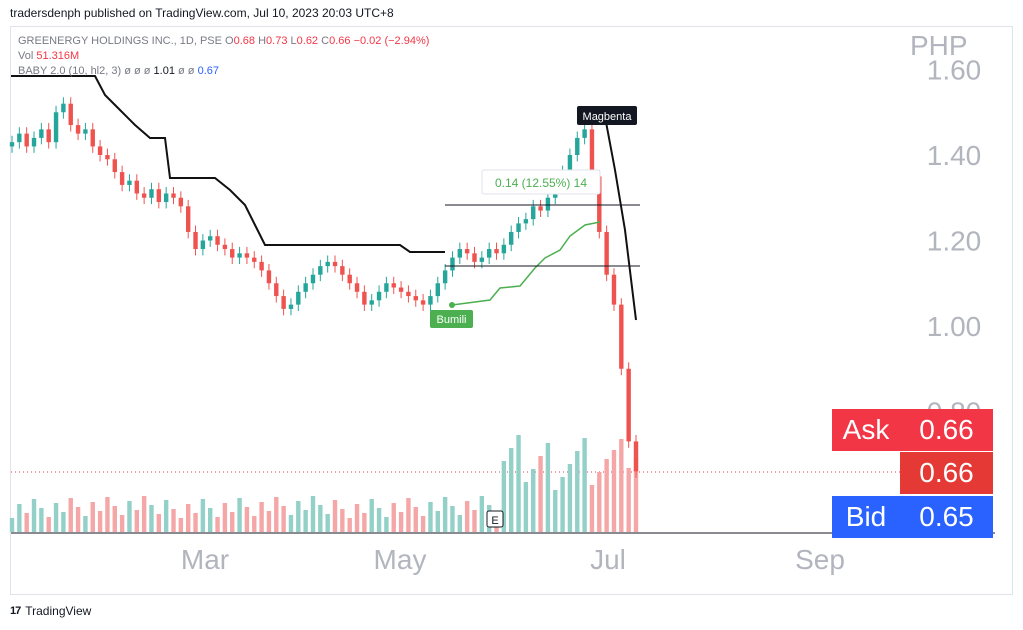 The image size is (1023, 630). Describe the element at coordinates (946, 430) in the screenshot. I see `ask-price: 0.66` at that location.